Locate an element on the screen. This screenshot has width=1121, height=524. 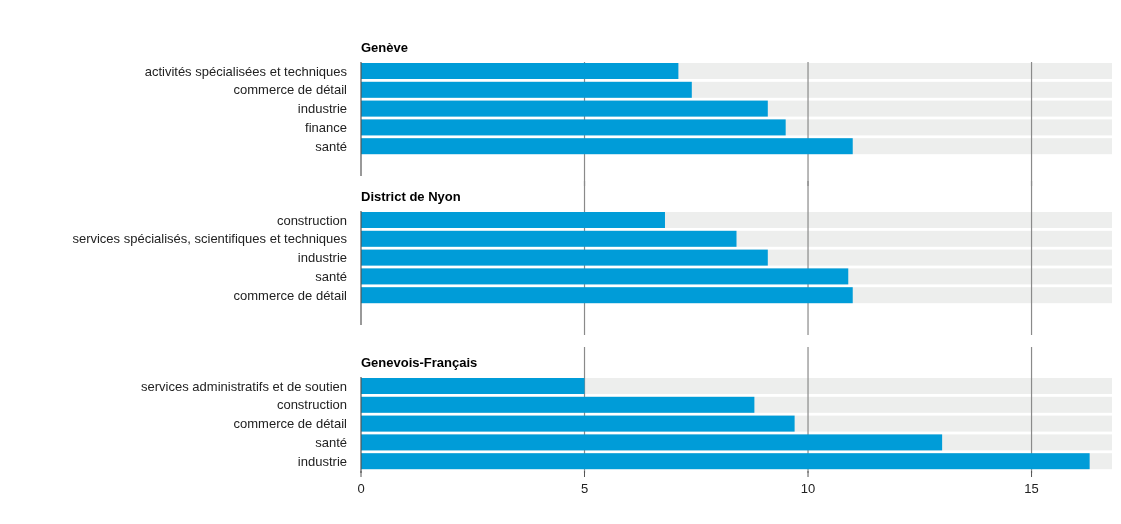
y-tick-label: services spécialisés, scientifiques et techniques is located at coordinates (210, 239).